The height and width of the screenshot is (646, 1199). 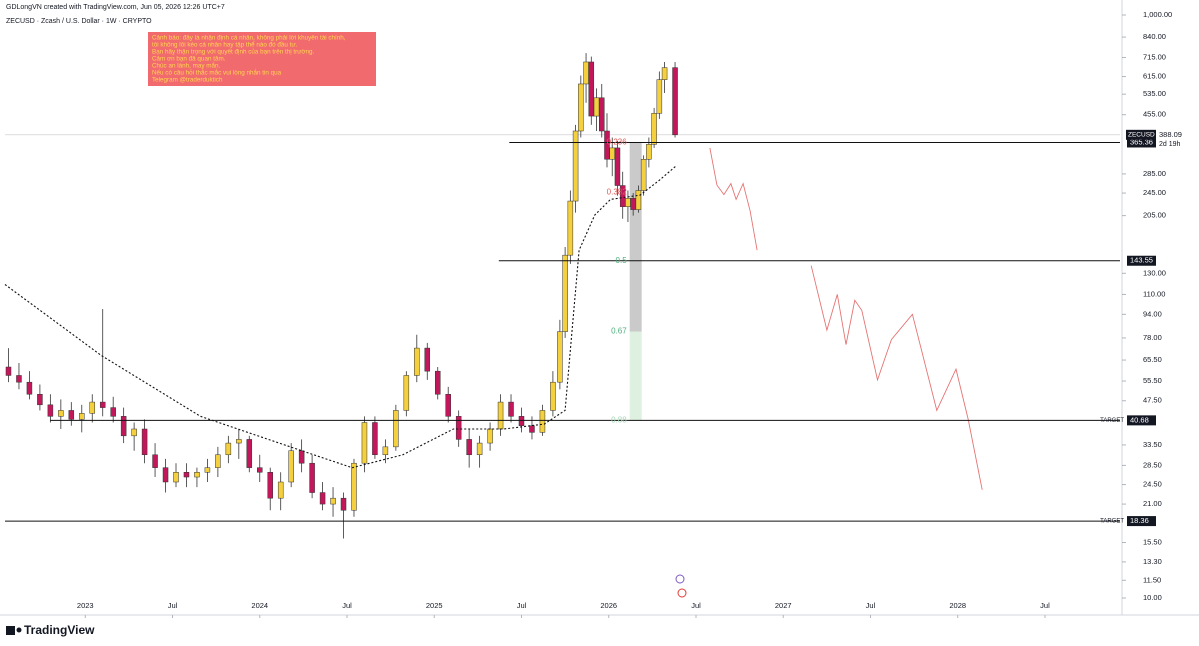 What do you see at coordinates (681, 586) in the screenshot?
I see `event-icons` at bounding box center [681, 586].